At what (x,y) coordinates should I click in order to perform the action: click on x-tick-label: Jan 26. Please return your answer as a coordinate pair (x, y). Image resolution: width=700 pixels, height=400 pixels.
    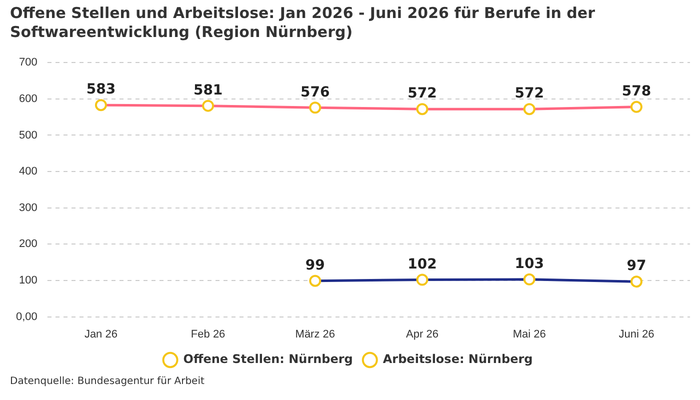
    Looking at the image, I should click on (101, 334).